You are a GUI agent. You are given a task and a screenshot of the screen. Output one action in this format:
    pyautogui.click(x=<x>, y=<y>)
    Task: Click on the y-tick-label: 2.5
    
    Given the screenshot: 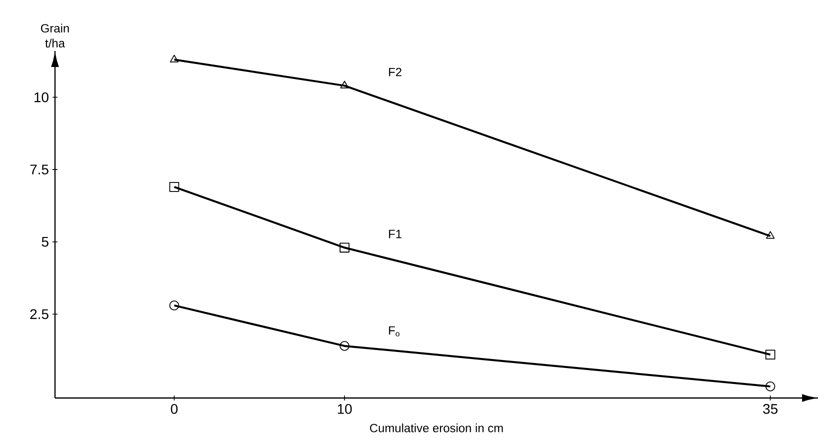 What is the action you would take?
    pyautogui.click(x=39, y=314)
    